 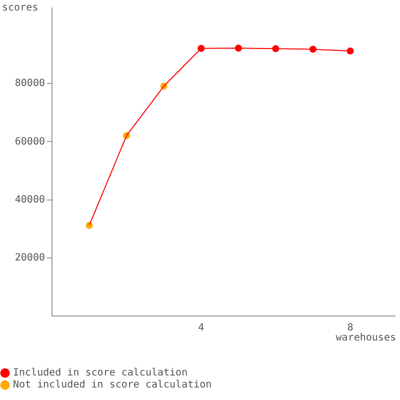 What do you see at coordinates (29, 258) in the screenshot?
I see `y-tick-label: 20000` at bounding box center [29, 258].